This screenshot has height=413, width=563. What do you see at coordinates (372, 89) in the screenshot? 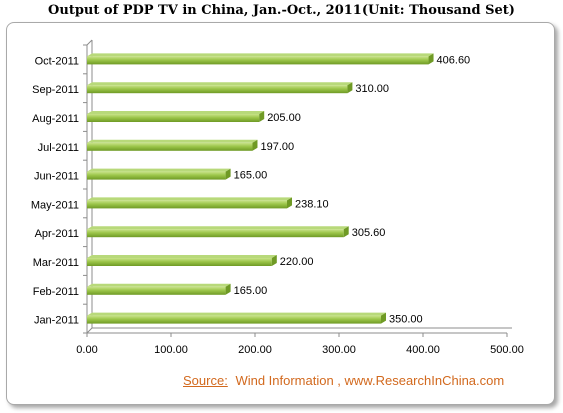
I see `value-label: 310.00` at bounding box center [372, 89].